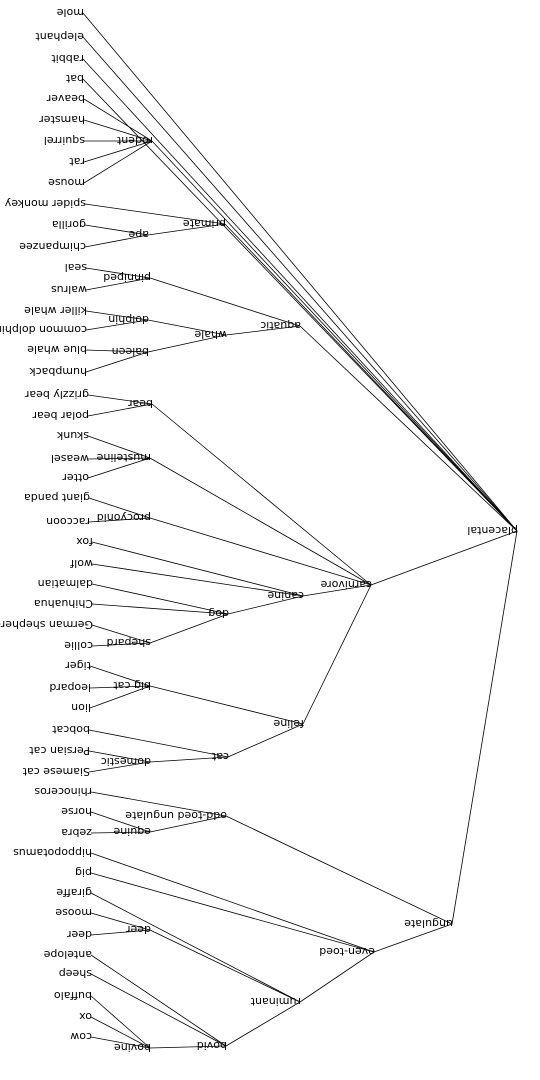  What do you see at coordinates (220, 756) in the screenshot?
I see `node-label-cat: cat` at bounding box center [220, 756].